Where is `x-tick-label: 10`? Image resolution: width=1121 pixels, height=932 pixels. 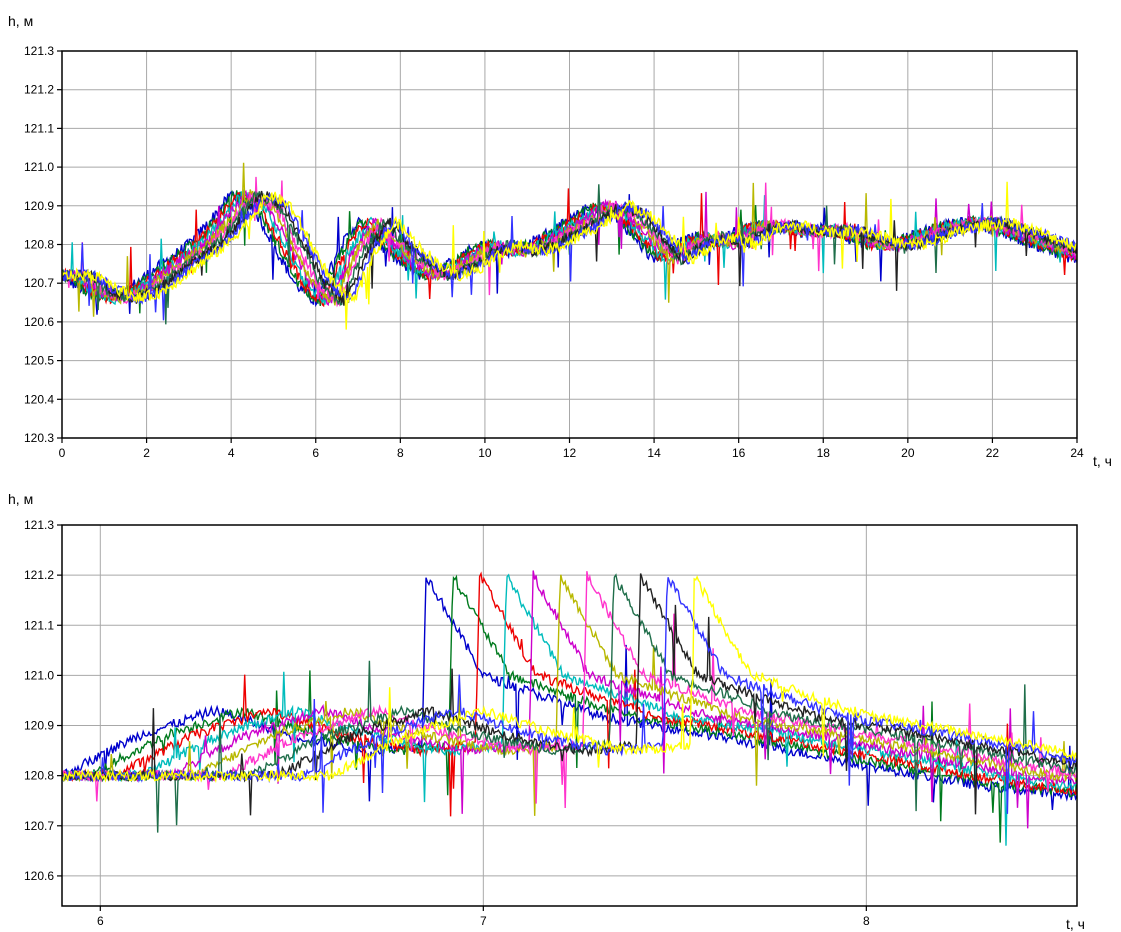
x-tick-label: 10 is located at coordinates (485, 453).